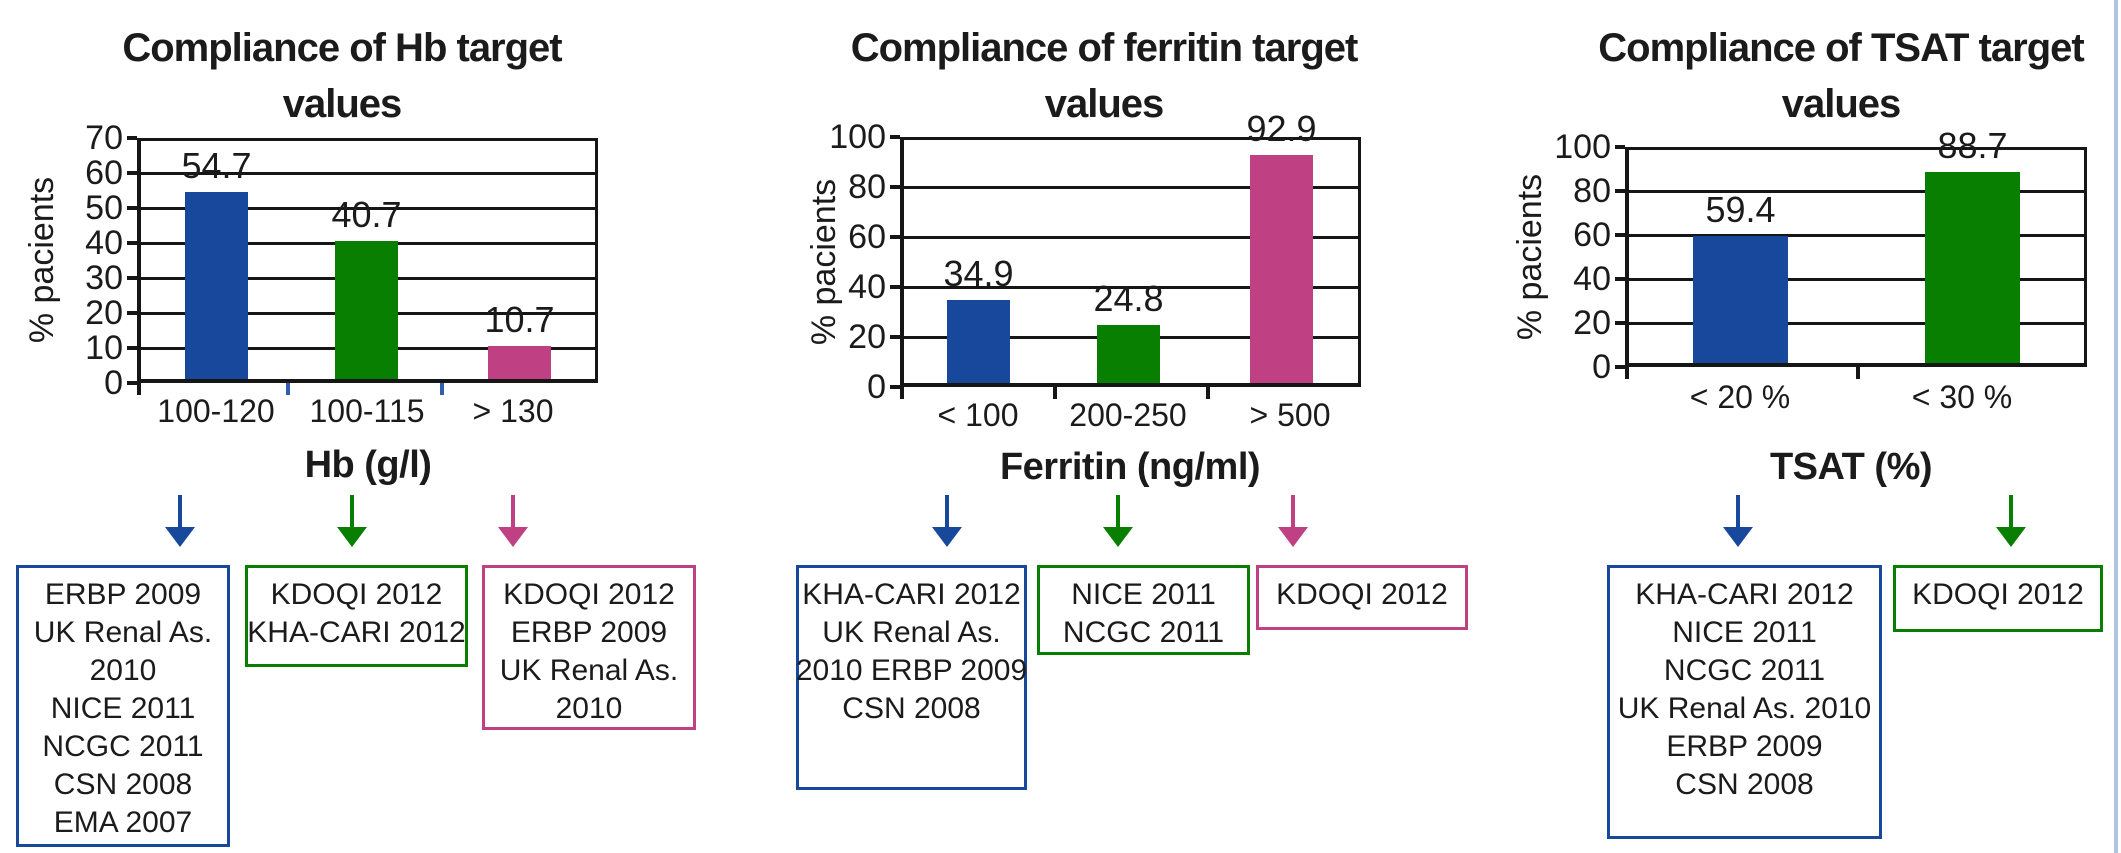 The height and width of the screenshot is (853, 2121). What do you see at coordinates (978, 273) in the screenshot?
I see `bar-value-label: 34.9` at bounding box center [978, 273].